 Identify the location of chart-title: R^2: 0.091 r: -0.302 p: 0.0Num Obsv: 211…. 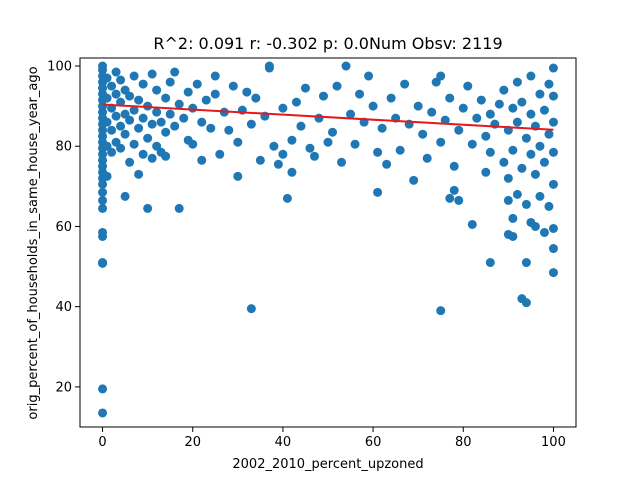
(327, 43).